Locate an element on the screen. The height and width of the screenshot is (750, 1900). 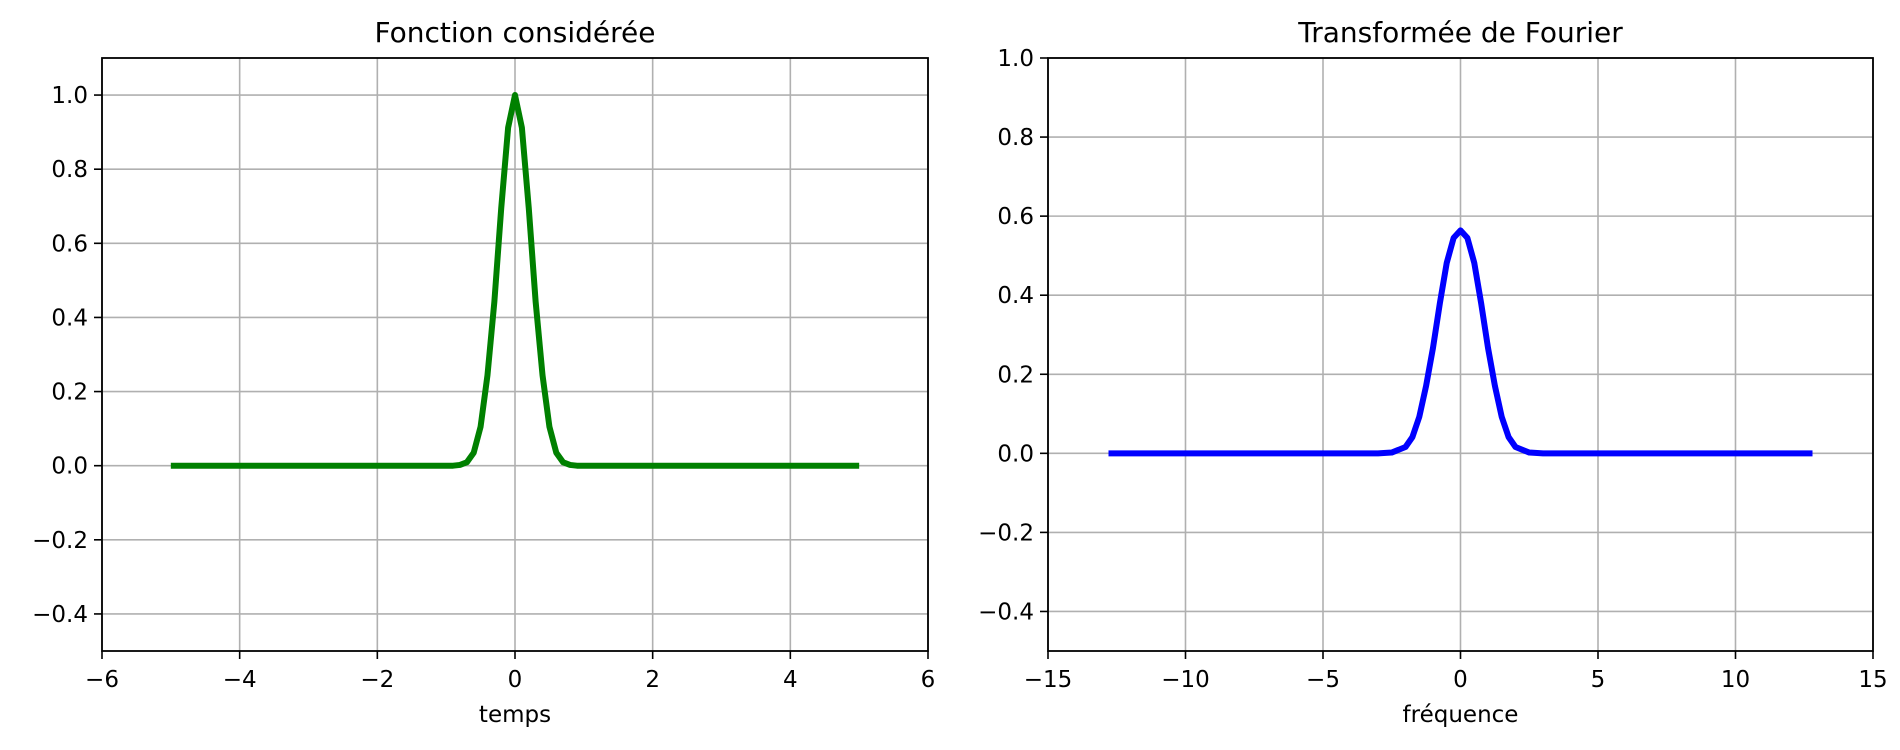
x-axis-label: fréquence is located at coordinates (1461, 715).